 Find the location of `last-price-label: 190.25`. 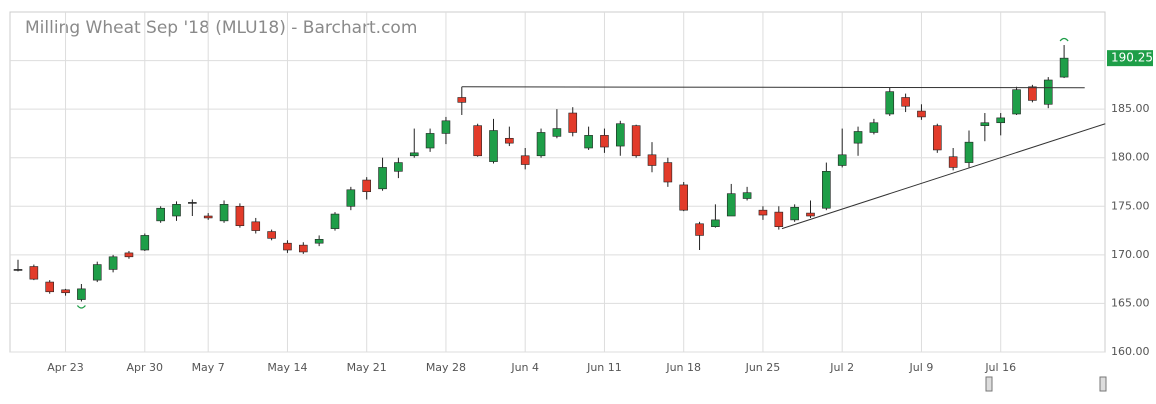

last-price-label: 190.25 is located at coordinates (1132, 58).